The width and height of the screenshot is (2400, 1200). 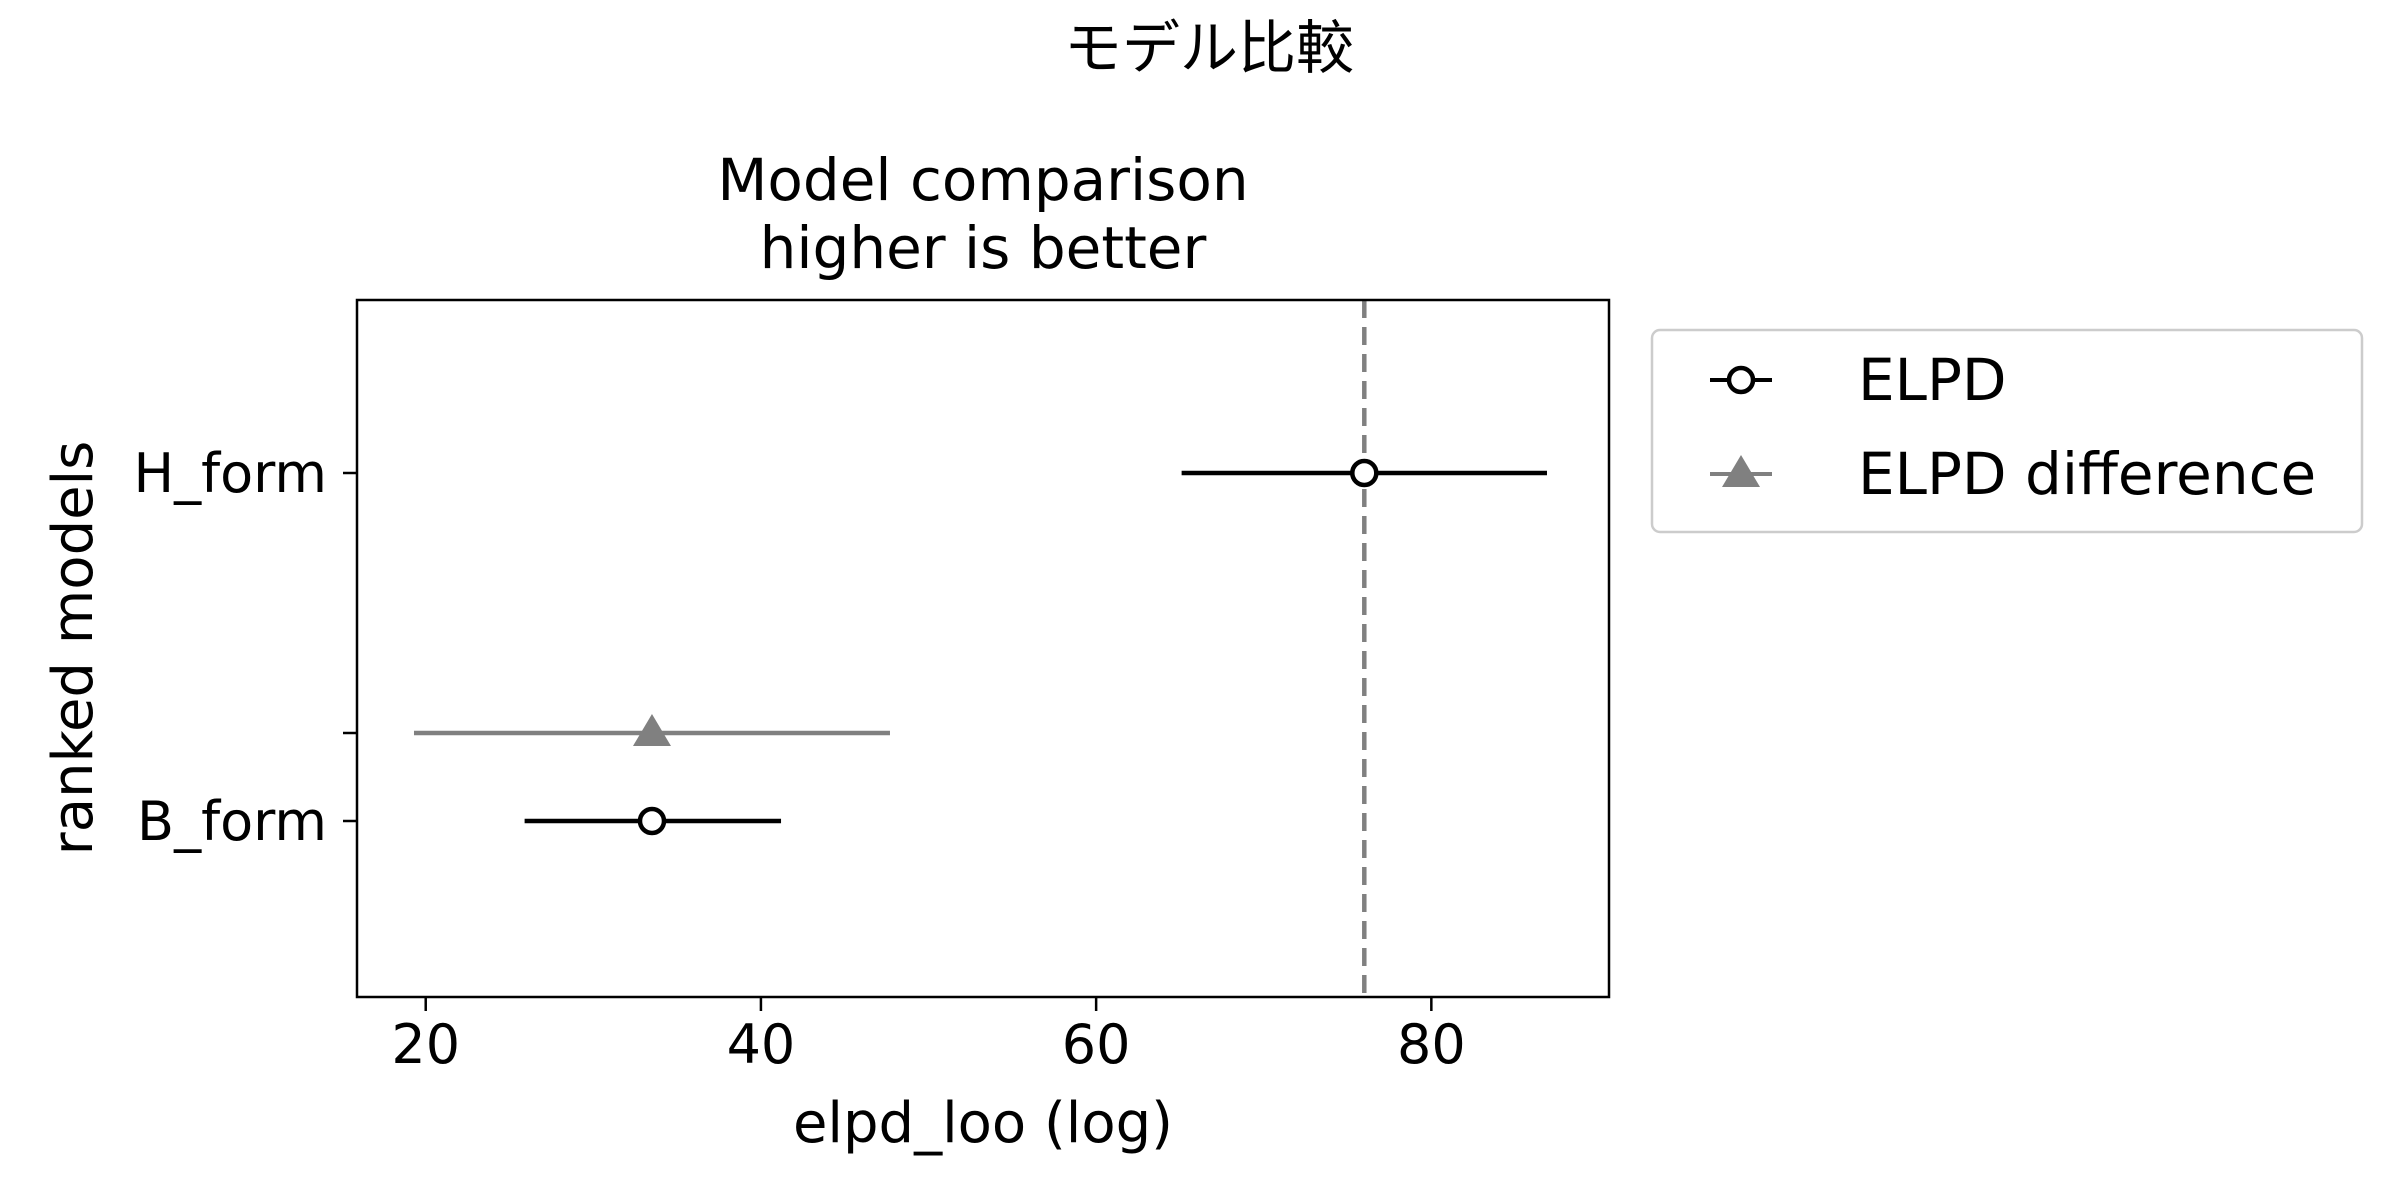 What do you see at coordinates (1932, 380) in the screenshot?
I see `legend-elpd-label: ELPD` at bounding box center [1932, 380].